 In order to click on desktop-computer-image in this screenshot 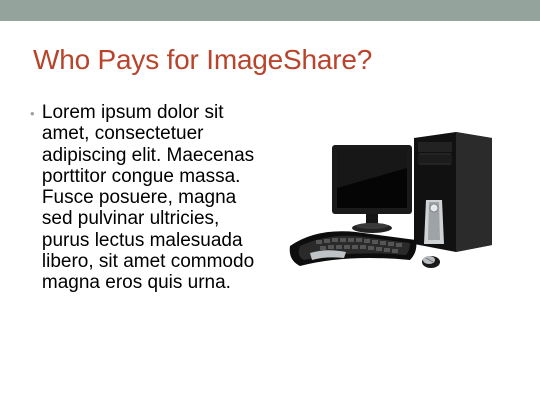, I will do `click(390, 200)`.